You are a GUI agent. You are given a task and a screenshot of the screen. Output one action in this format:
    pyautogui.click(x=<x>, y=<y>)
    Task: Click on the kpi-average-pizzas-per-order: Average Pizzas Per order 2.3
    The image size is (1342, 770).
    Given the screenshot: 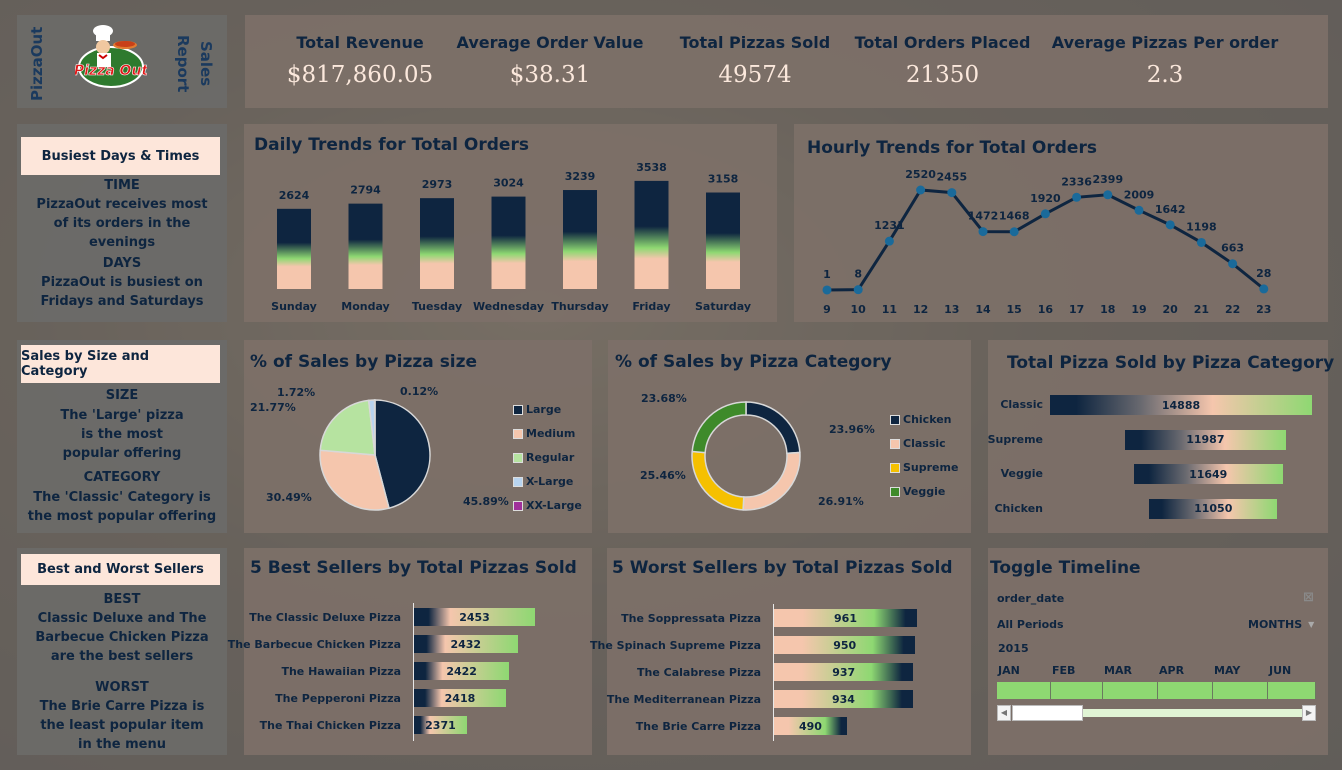 What is the action you would take?
    pyautogui.click(x=1165, y=60)
    